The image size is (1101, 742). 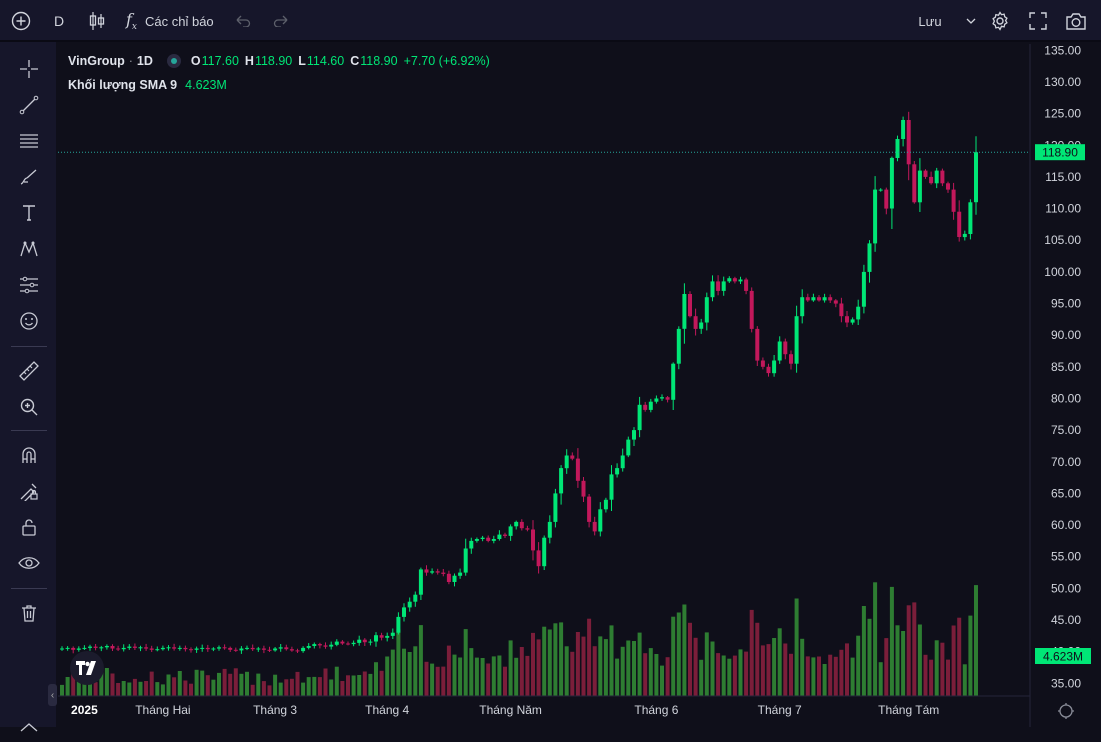 I want to click on gear-icon, so click(x=1000, y=21).